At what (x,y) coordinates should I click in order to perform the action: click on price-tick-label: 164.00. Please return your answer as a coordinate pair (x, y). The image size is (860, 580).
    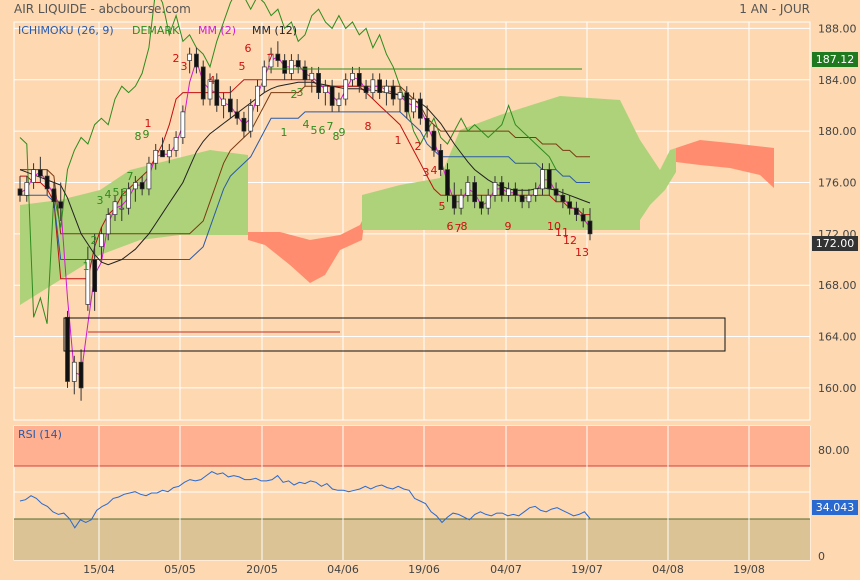
    Looking at the image, I should click on (837, 337).